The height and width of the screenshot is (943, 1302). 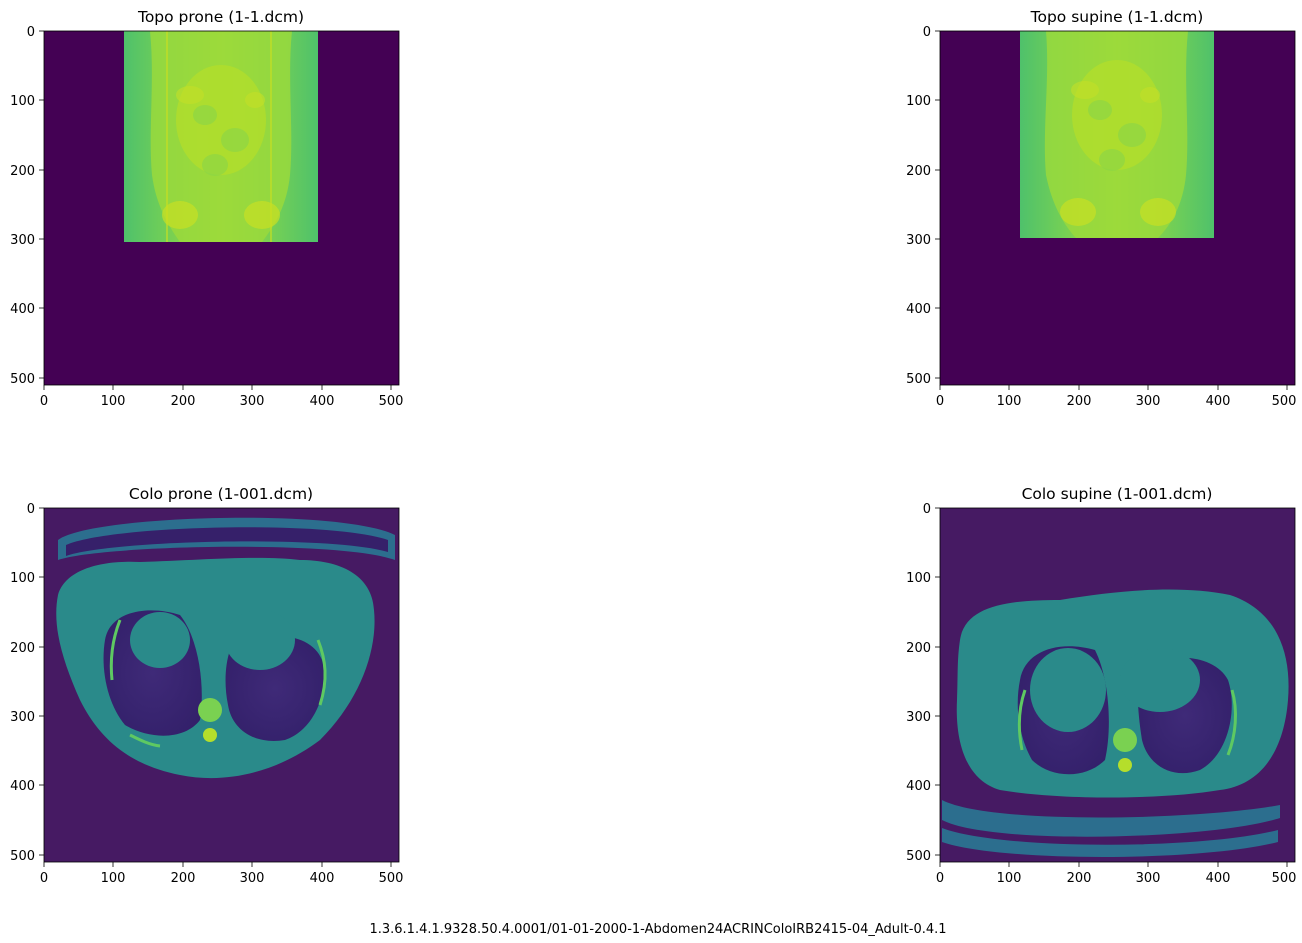 I want to click on panel-title: Colo supine (1-001.dcm), so click(x=1117, y=494).